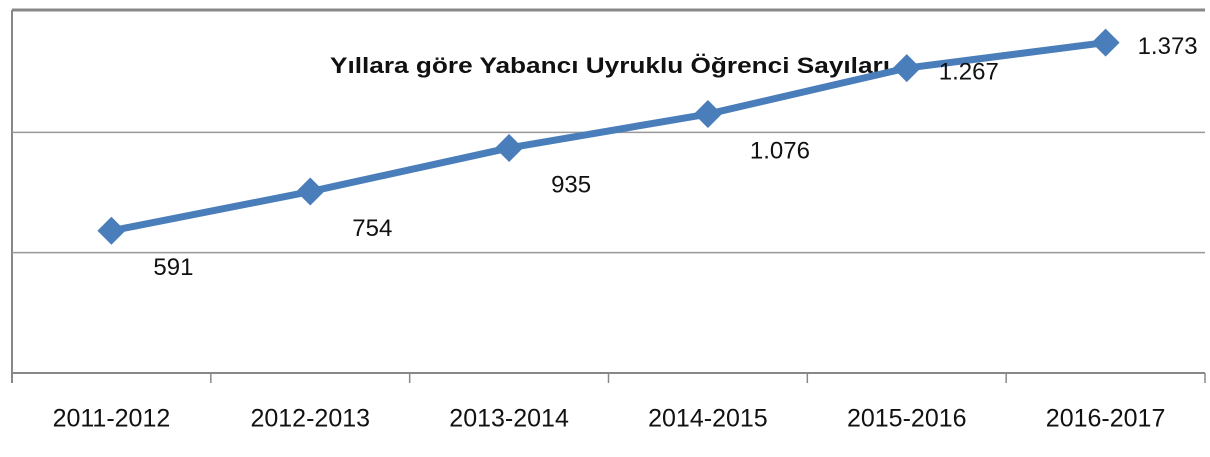  What do you see at coordinates (780, 150) in the screenshot?
I see `data-label: 1.076` at bounding box center [780, 150].